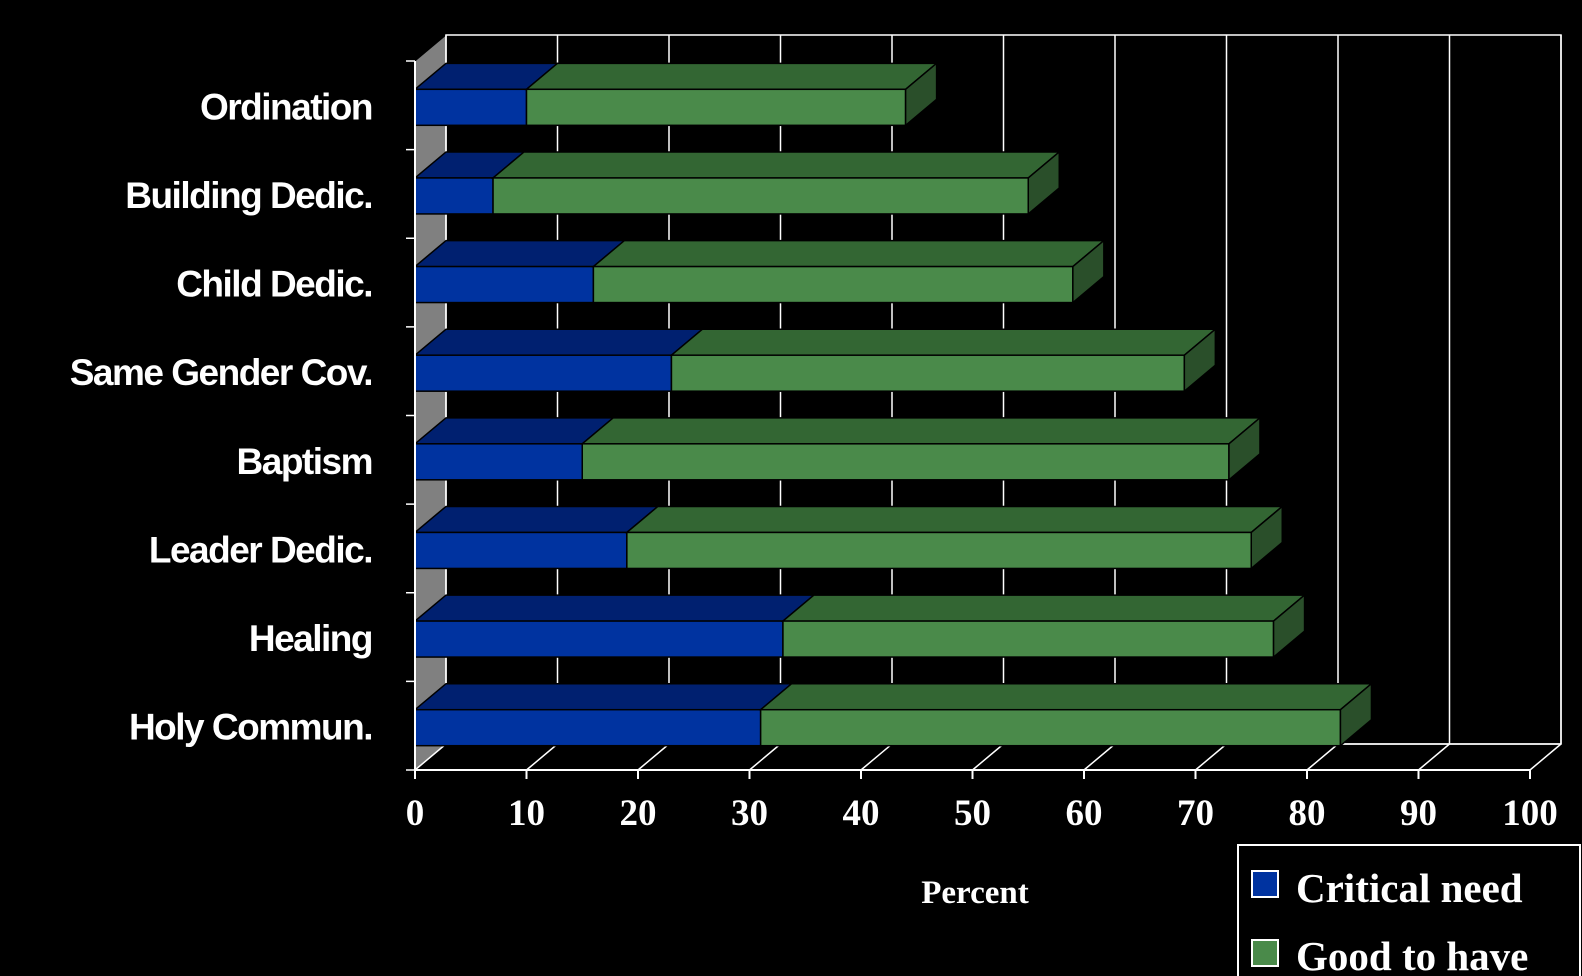 The image size is (1582, 976). Describe the element at coordinates (471, 107) in the screenshot. I see `bar-ordination-critical-need` at that location.